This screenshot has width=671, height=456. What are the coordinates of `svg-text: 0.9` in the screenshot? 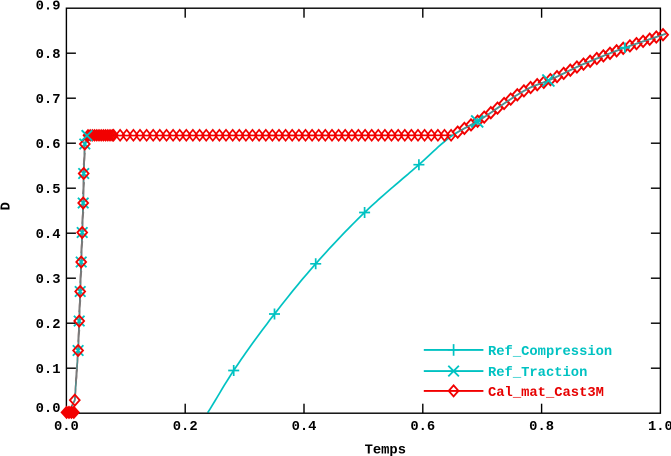 It's located at (48, 7).